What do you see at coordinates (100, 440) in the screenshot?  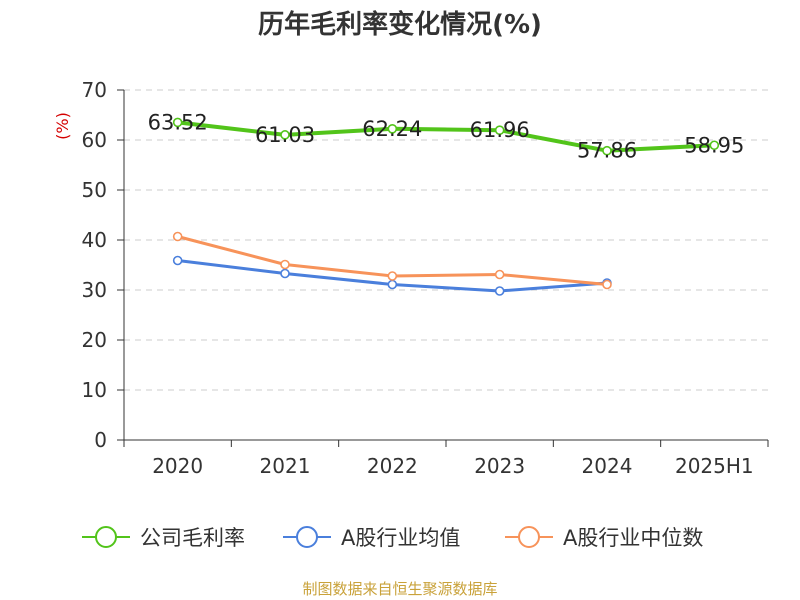 I see `y-tick-label: 0` at bounding box center [100, 440].